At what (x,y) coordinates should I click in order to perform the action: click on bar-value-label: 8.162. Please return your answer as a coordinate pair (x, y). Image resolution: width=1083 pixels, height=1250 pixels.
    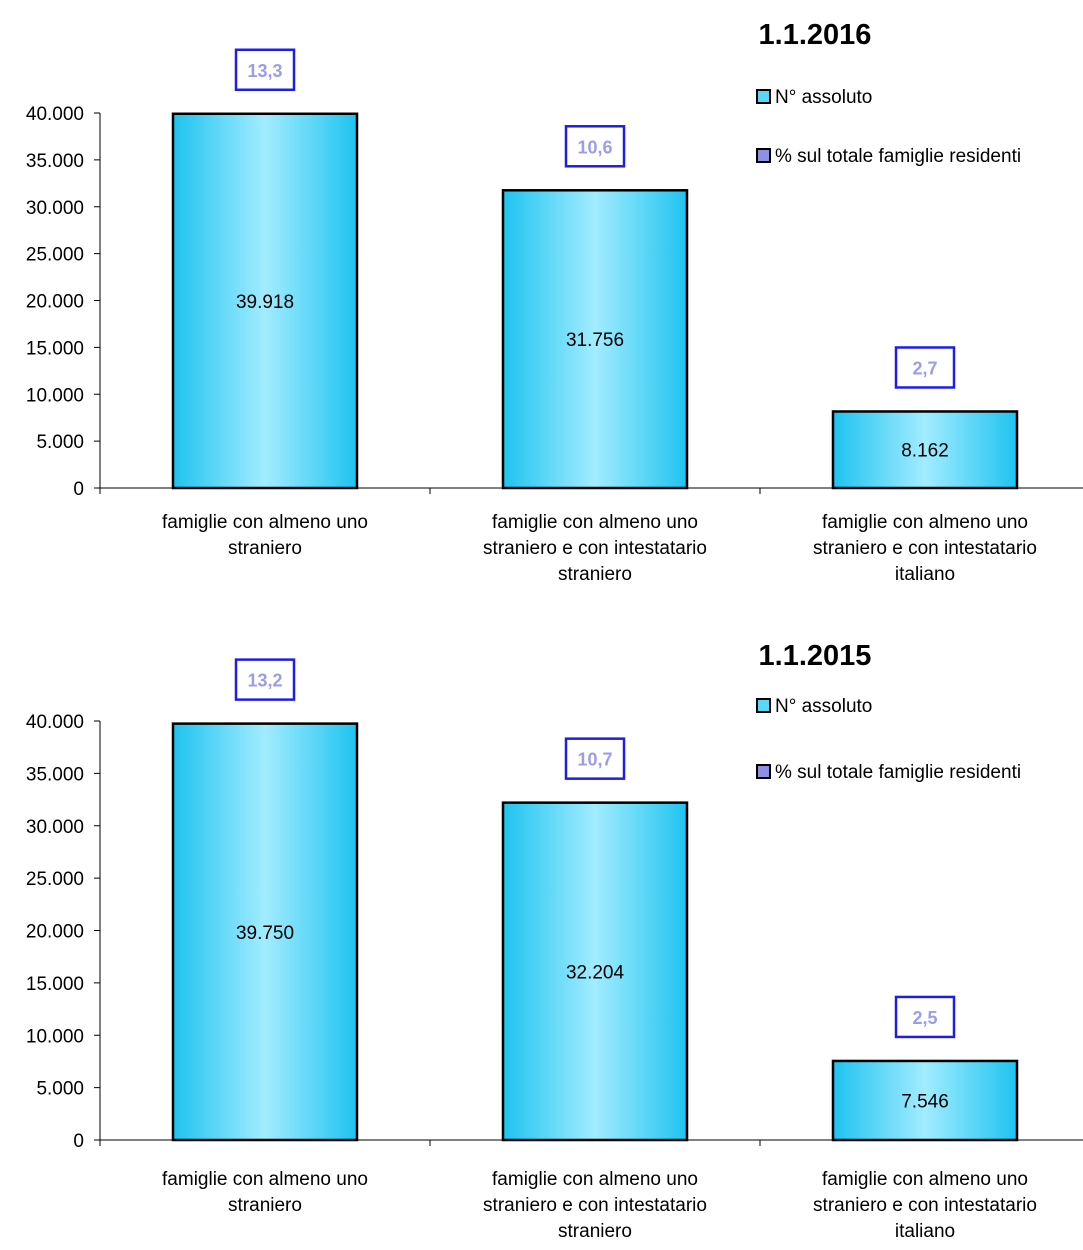
    Looking at the image, I should click on (925, 451).